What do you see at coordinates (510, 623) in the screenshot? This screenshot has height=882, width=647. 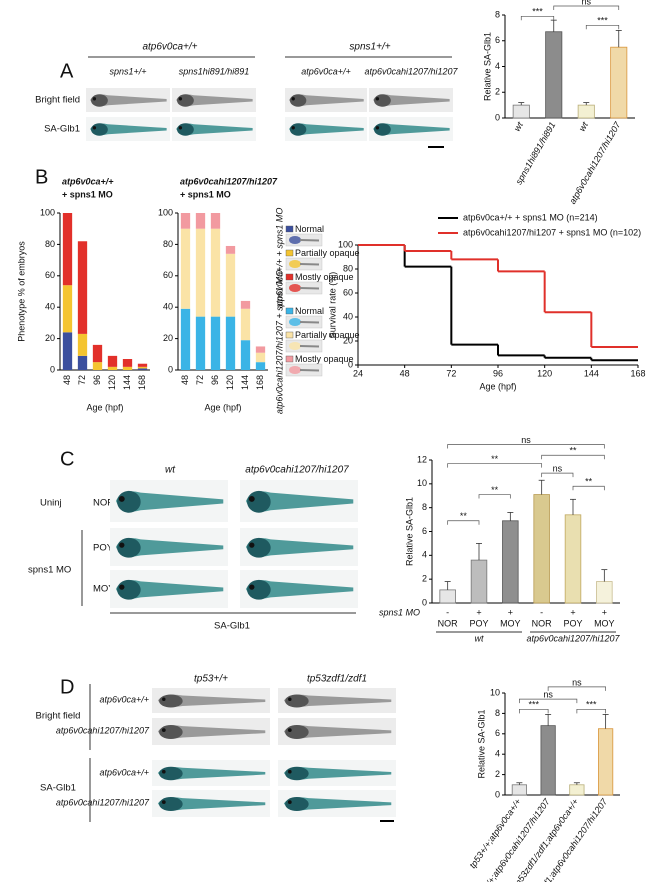 I see `x-tick-label: MOY` at bounding box center [510, 623].